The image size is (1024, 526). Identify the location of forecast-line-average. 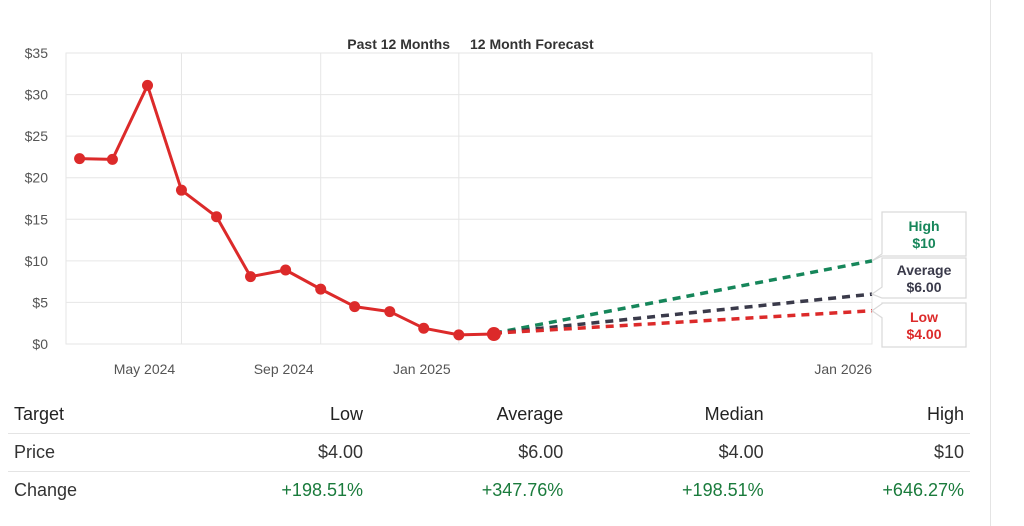
(683, 313).